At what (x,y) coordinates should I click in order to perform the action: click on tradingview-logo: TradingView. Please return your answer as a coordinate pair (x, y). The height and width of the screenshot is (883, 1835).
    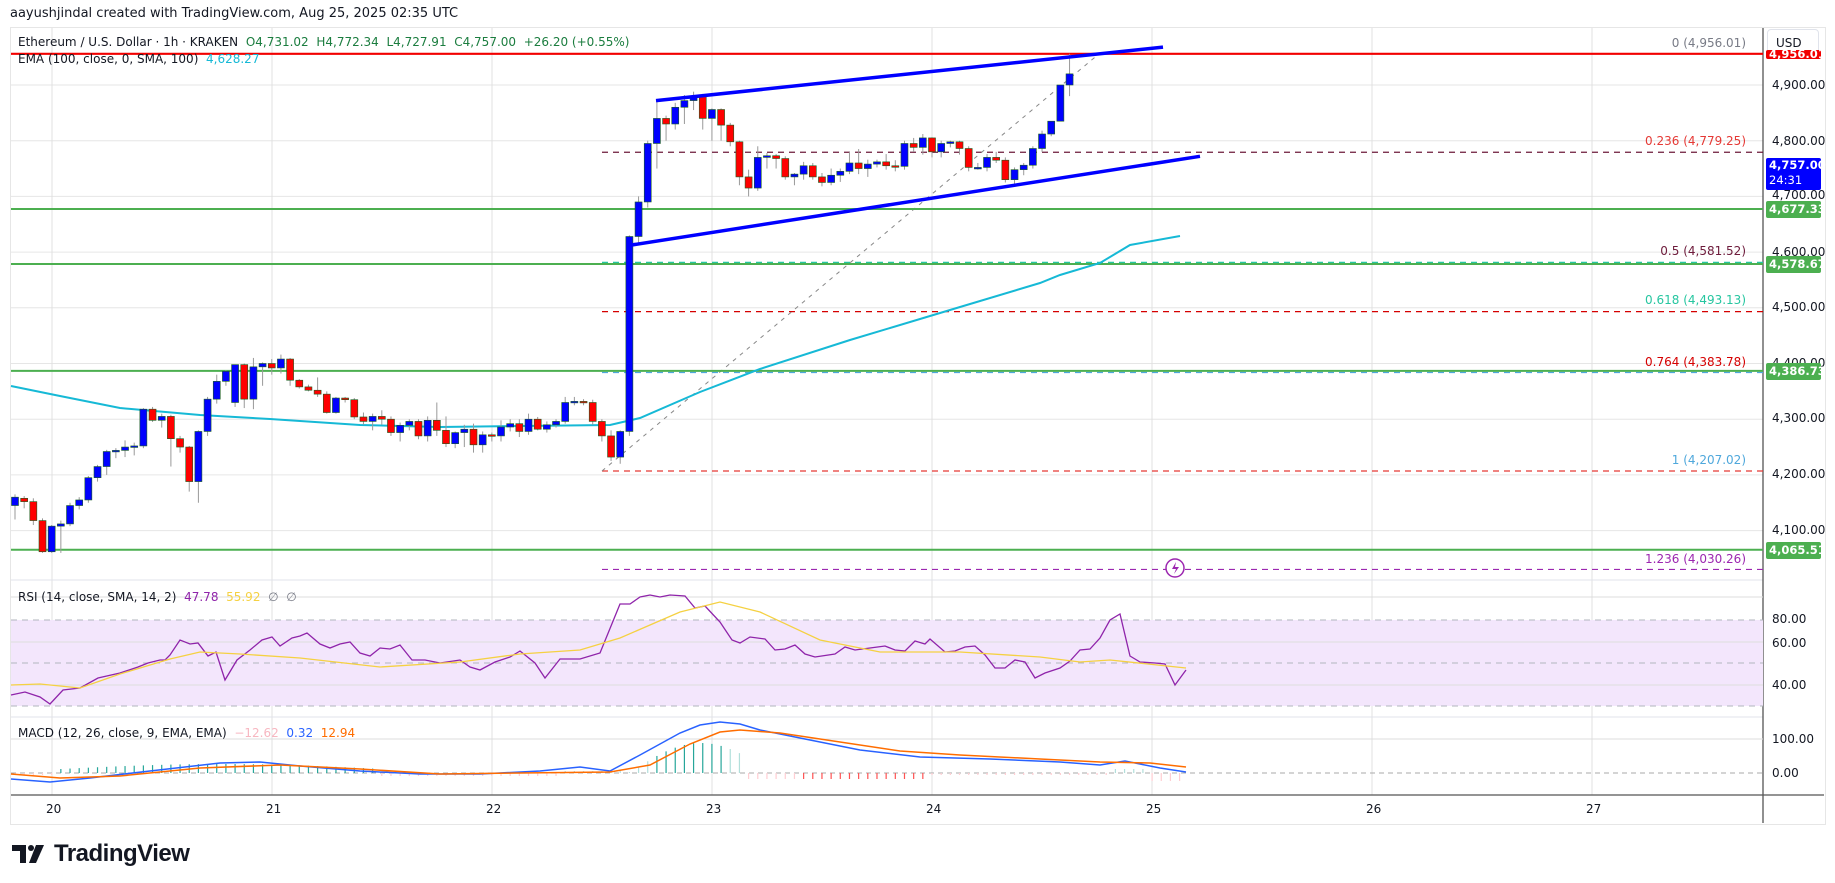
    Looking at the image, I should click on (101, 854).